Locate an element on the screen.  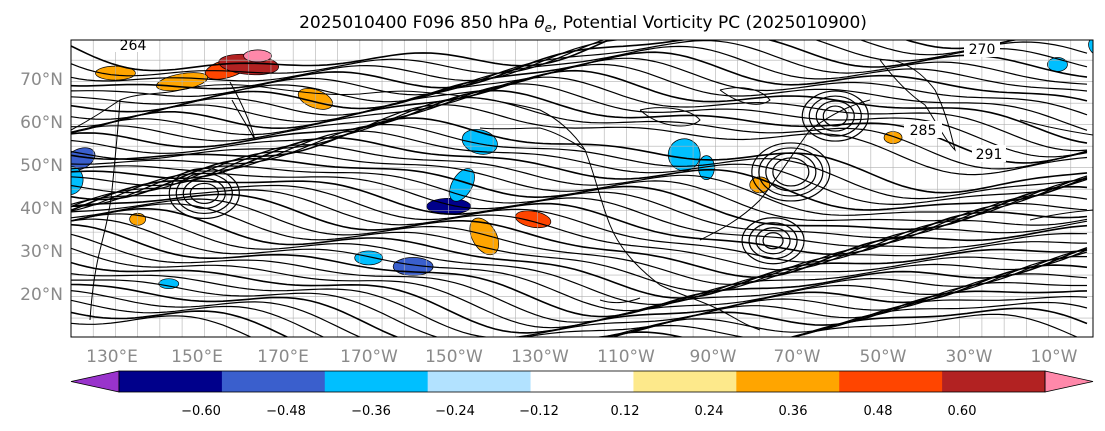
x-tick-label: 170°W is located at coordinates (369, 357).